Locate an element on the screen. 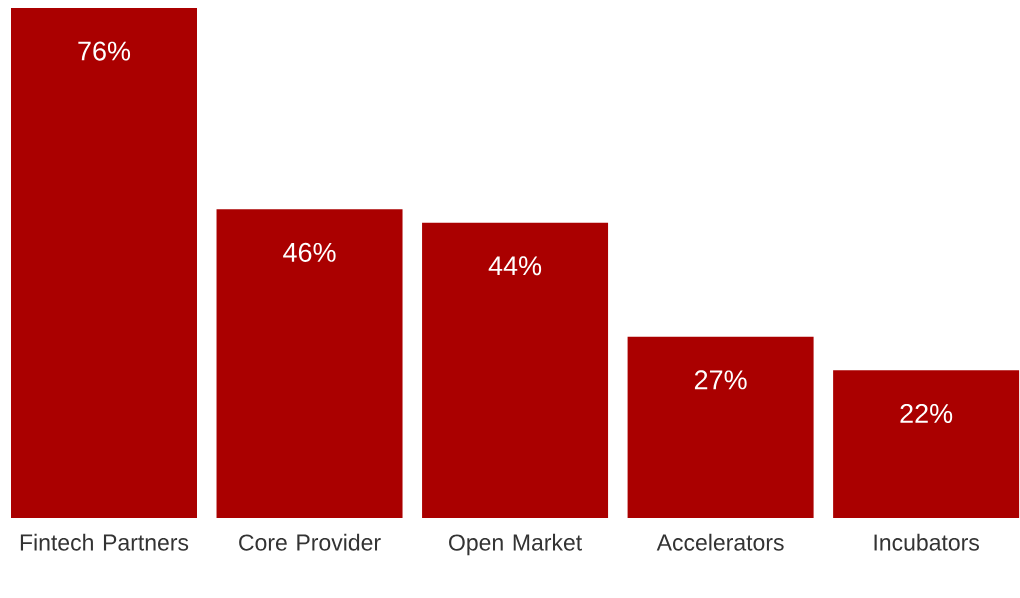 This screenshot has height=598, width=1020. x-tick-label: Open Market is located at coordinates (515, 544).